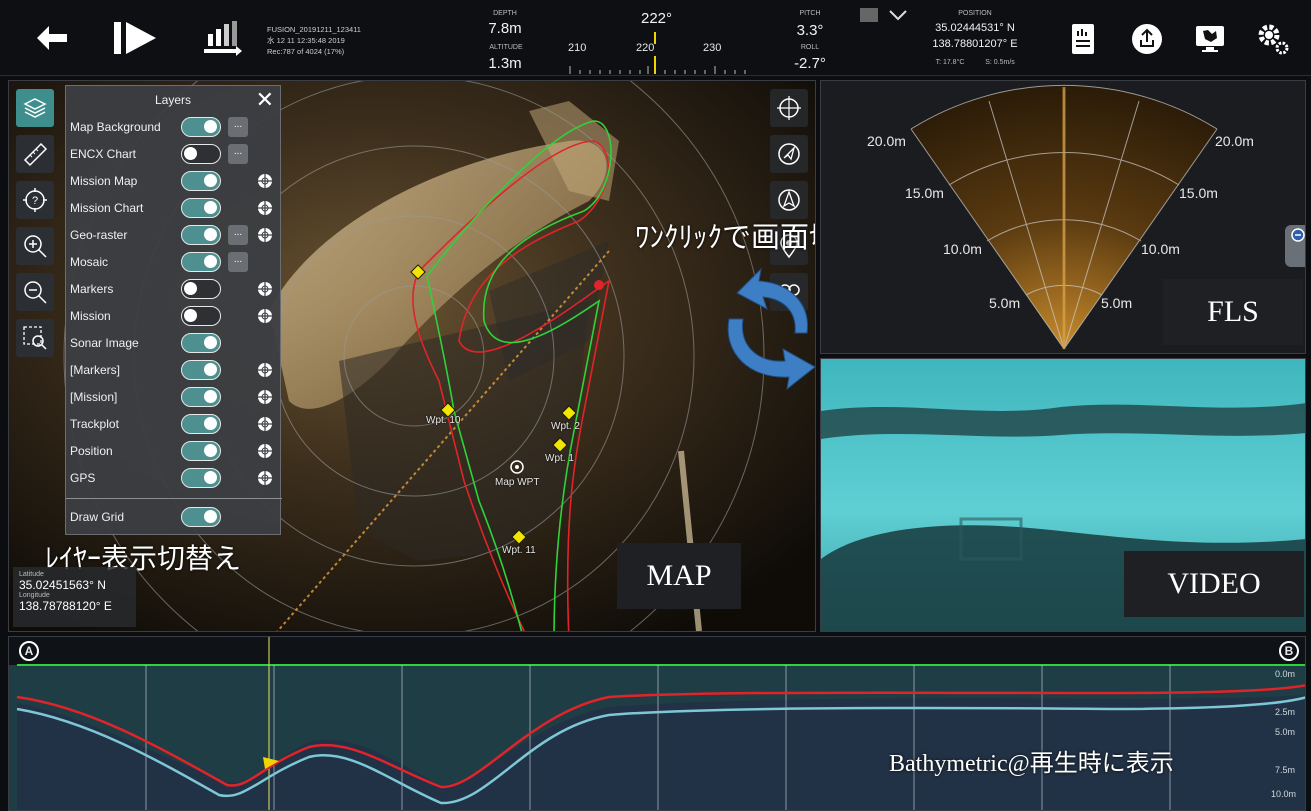 The height and width of the screenshot is (811, 1311). Describe the element at coordinates (174, 397) in the screenshot. I see `layer-row: [Mission]` at that location.